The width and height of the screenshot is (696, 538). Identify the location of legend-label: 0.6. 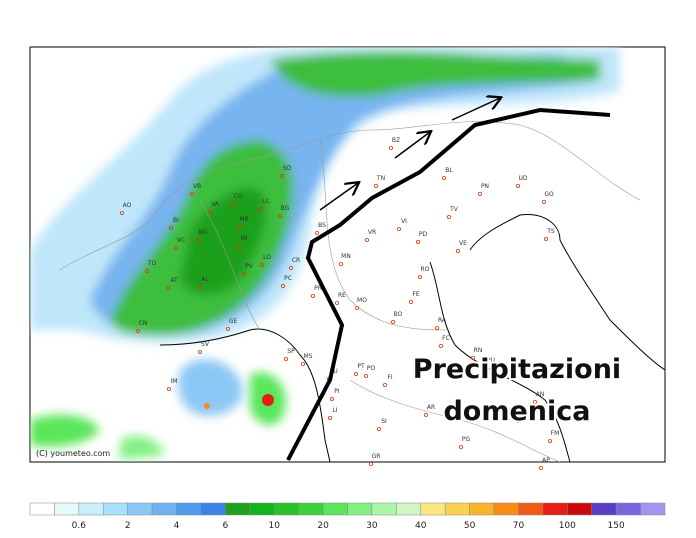
(79, 526).